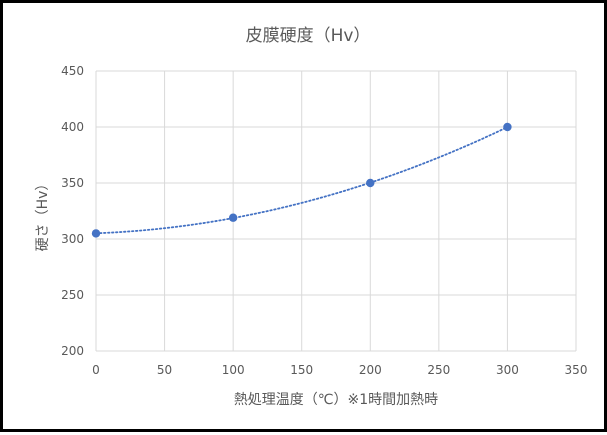 The image size is (607, 435). Describe the element at coordinates (72, 183) in the screenshot. I see `y-tick-label: 350` at that location.